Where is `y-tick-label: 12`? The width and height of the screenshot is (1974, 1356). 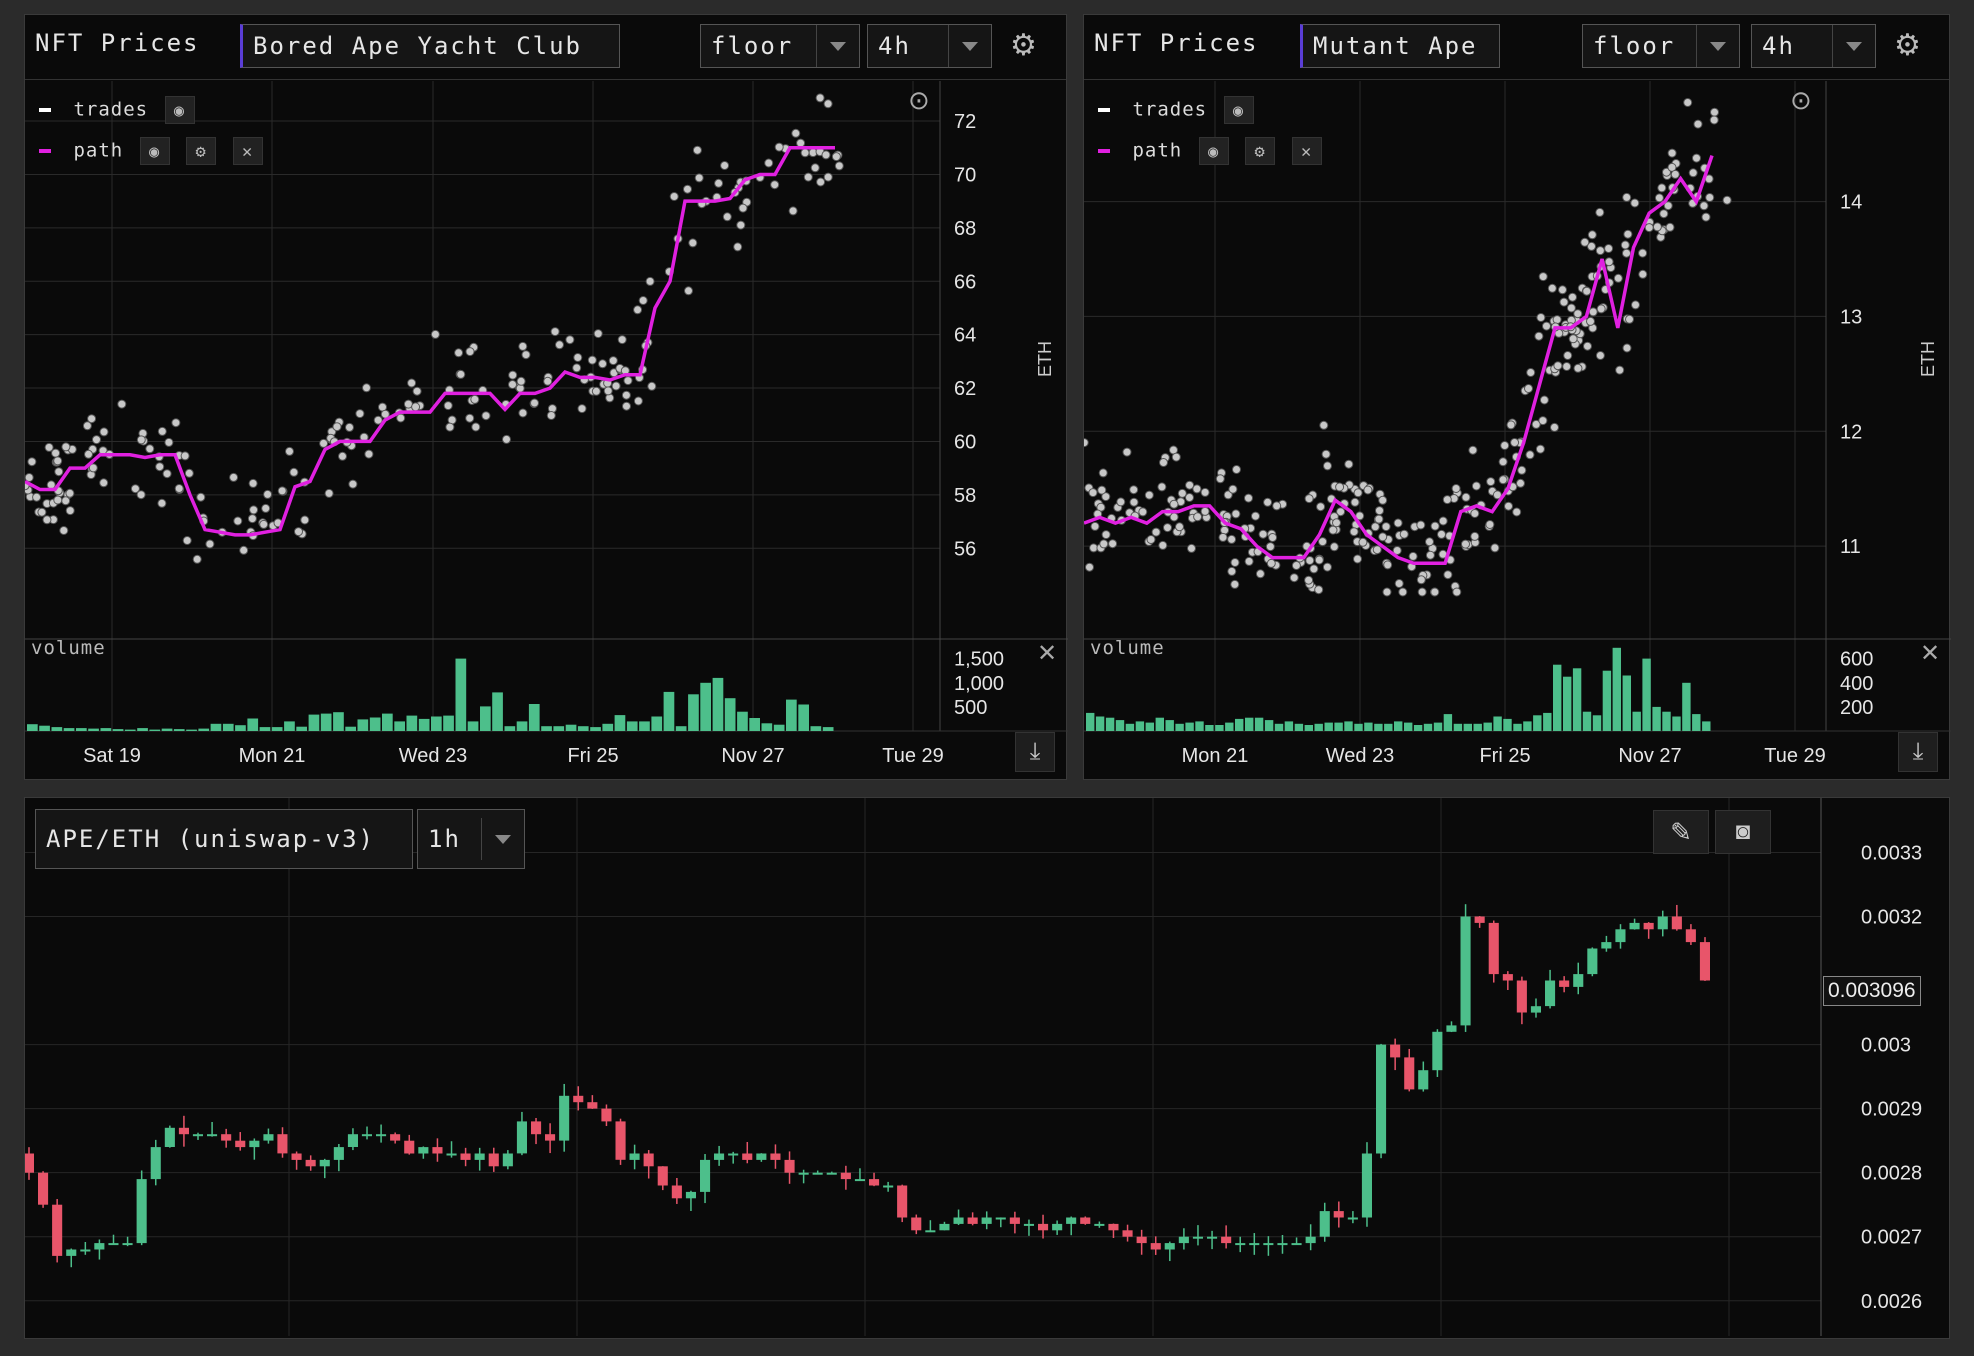
y-tick-label: 12 is located at coordinates (1851, 432).